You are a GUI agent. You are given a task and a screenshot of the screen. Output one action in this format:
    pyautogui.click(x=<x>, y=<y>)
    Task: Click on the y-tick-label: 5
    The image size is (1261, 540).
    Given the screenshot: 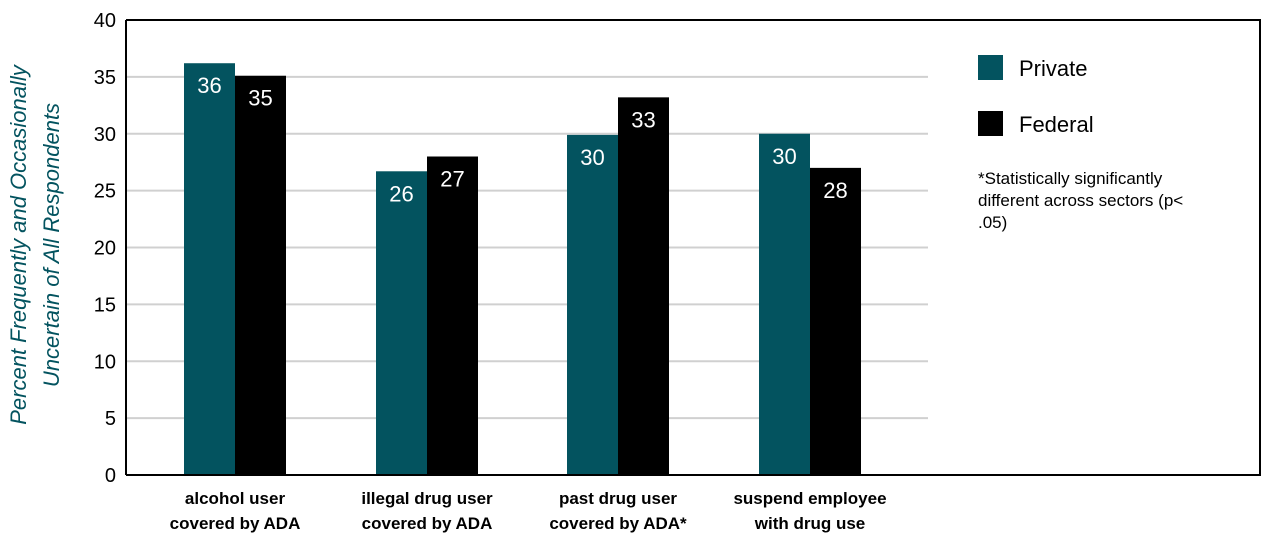 What is the action you would take?
    pyautogui.click(x=110, y=419)
    